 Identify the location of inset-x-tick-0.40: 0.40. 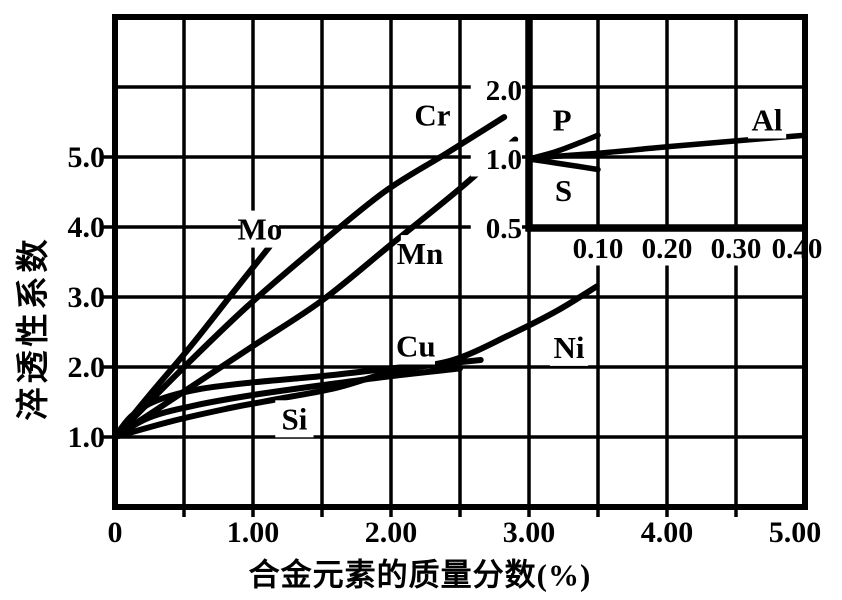
(797, 249).